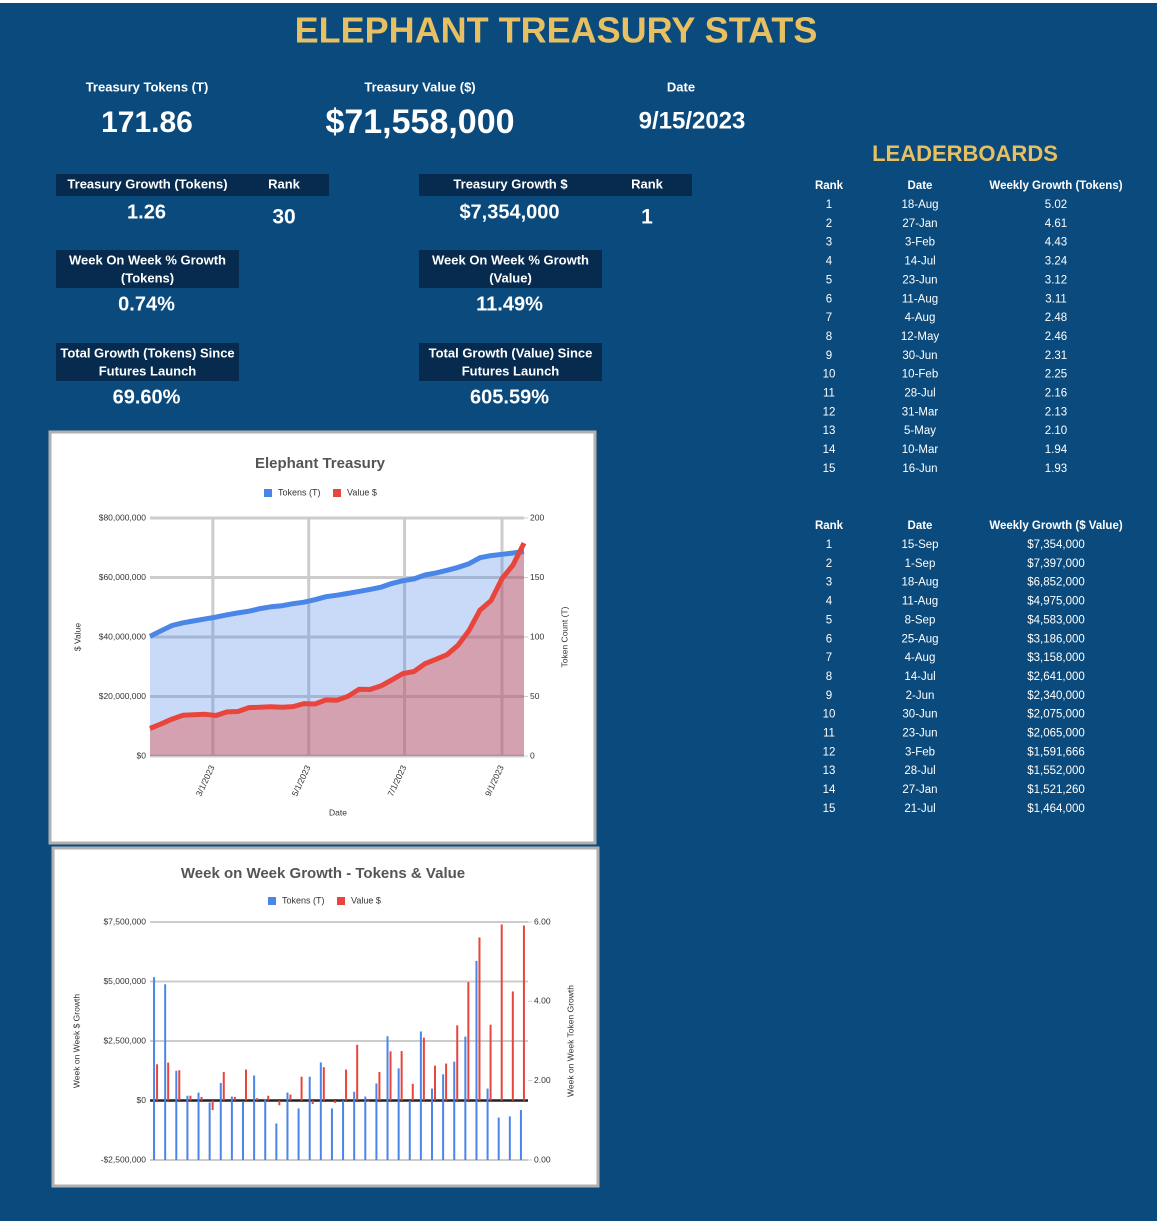  Describe the element at coordinates (542, 1080) in the screenshot. I see `y2-tick-label: 2.00` at that location.